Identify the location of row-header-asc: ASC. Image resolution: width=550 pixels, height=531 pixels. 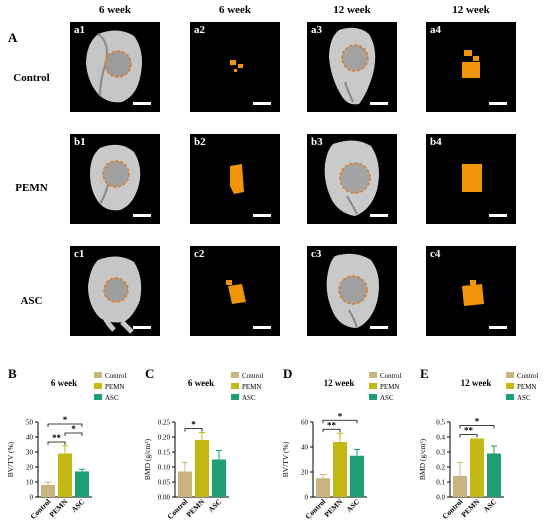
(31, 301).